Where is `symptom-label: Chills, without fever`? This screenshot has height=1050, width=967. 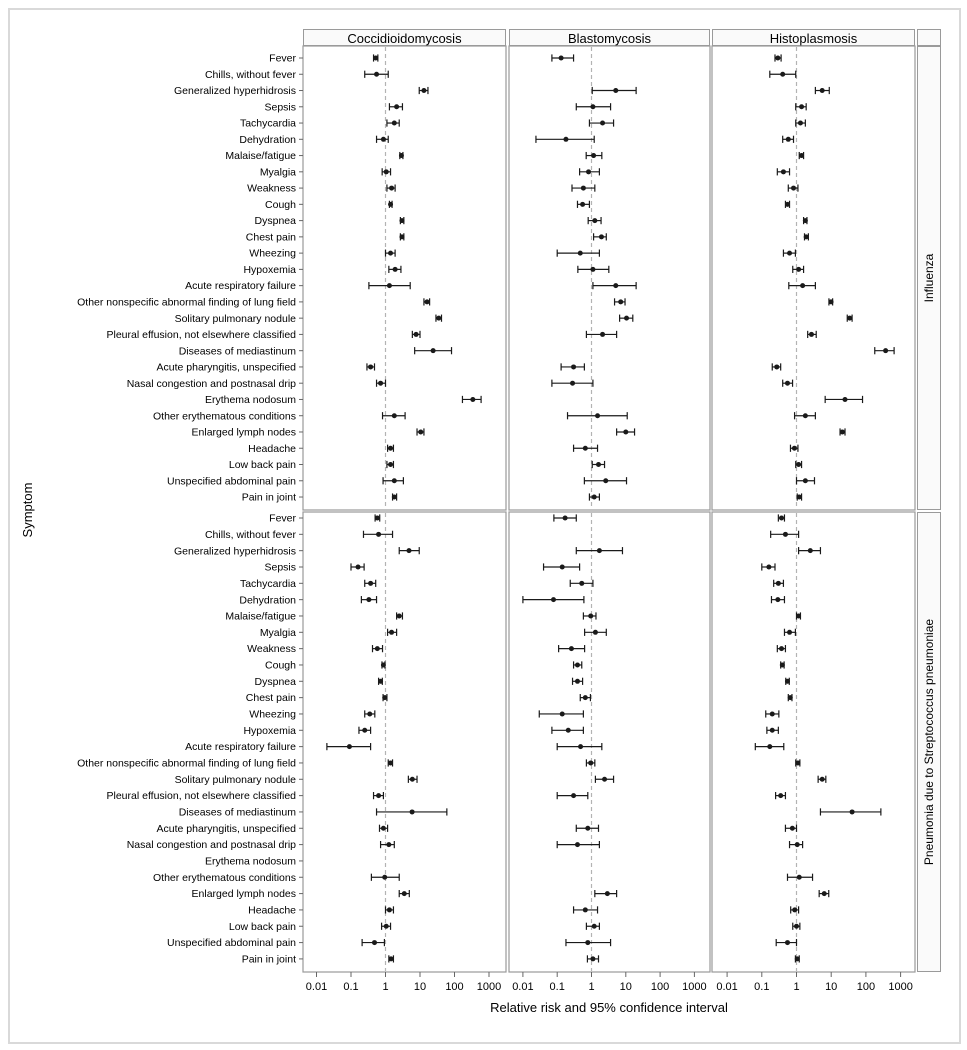 symptom-label: Chills, without fever is located at coordinates (251, 75).